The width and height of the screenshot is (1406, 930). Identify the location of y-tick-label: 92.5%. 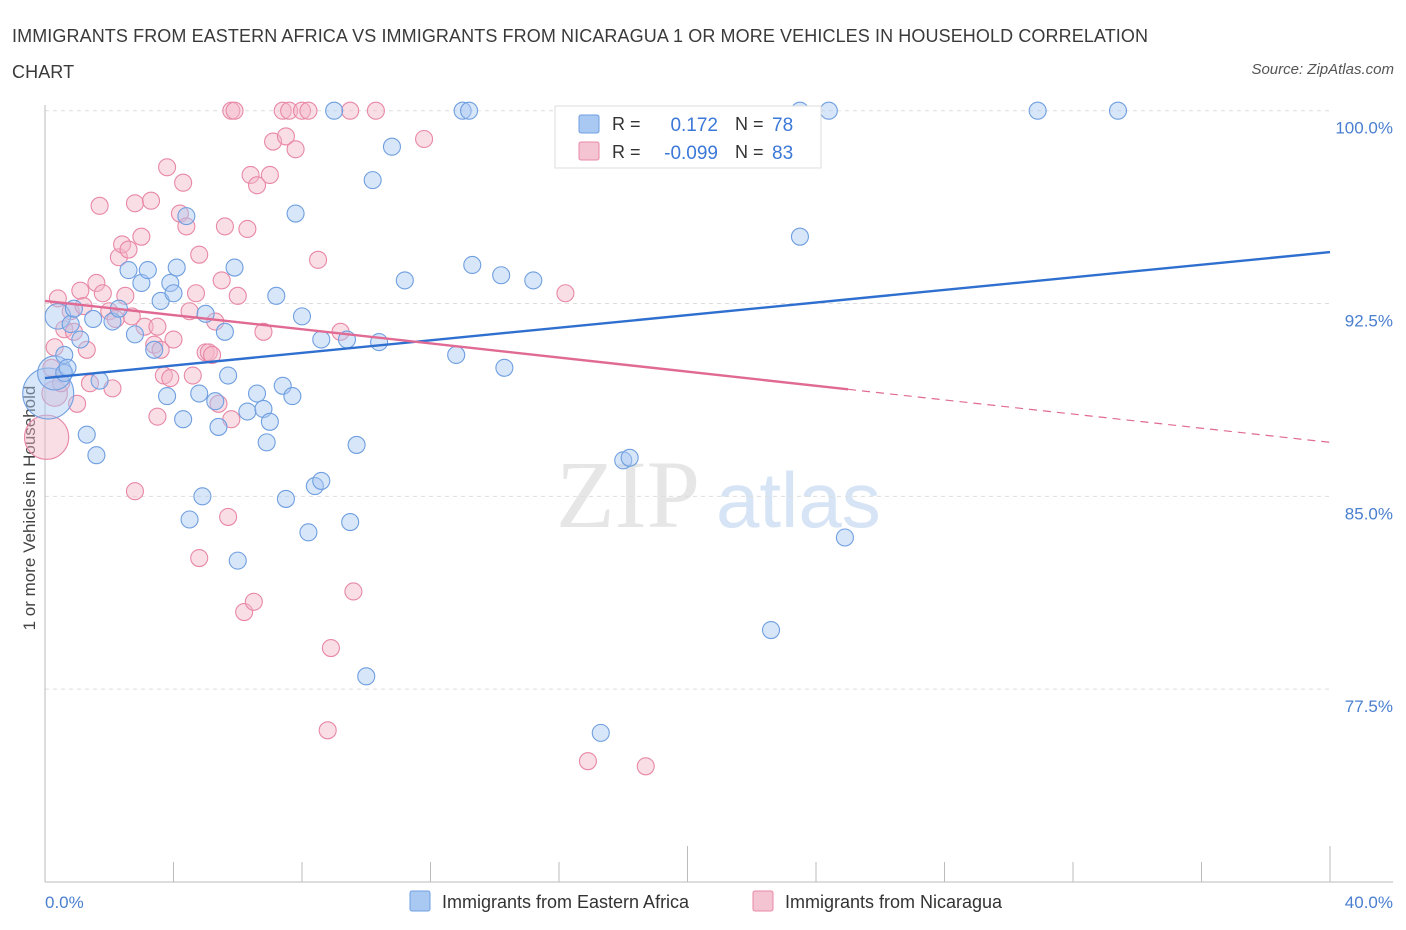
(1369, 321).